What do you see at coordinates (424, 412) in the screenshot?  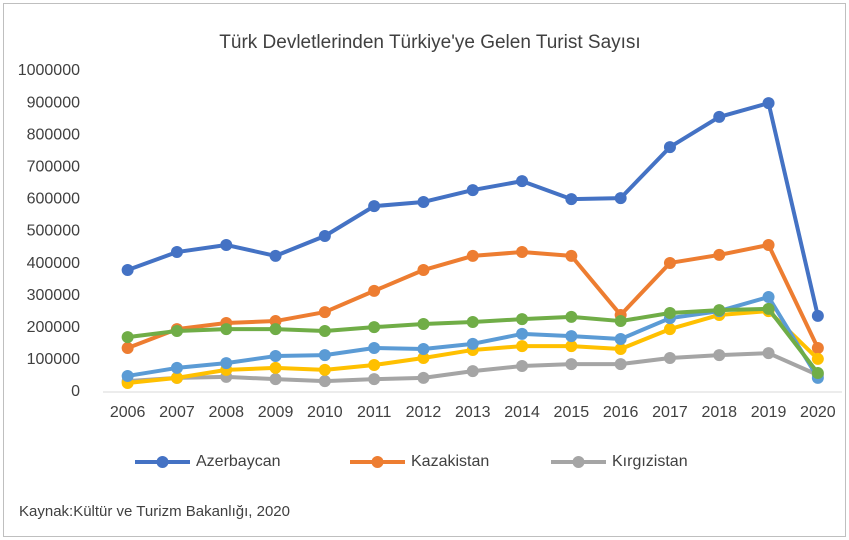 I see `x-tick-label: 2012` at bounding box center [424, 412].